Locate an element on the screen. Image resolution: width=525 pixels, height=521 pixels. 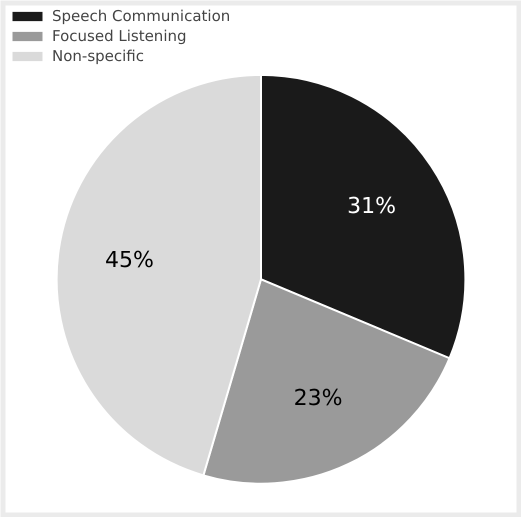
data-label: 31% is located at coordinates (371, 206).